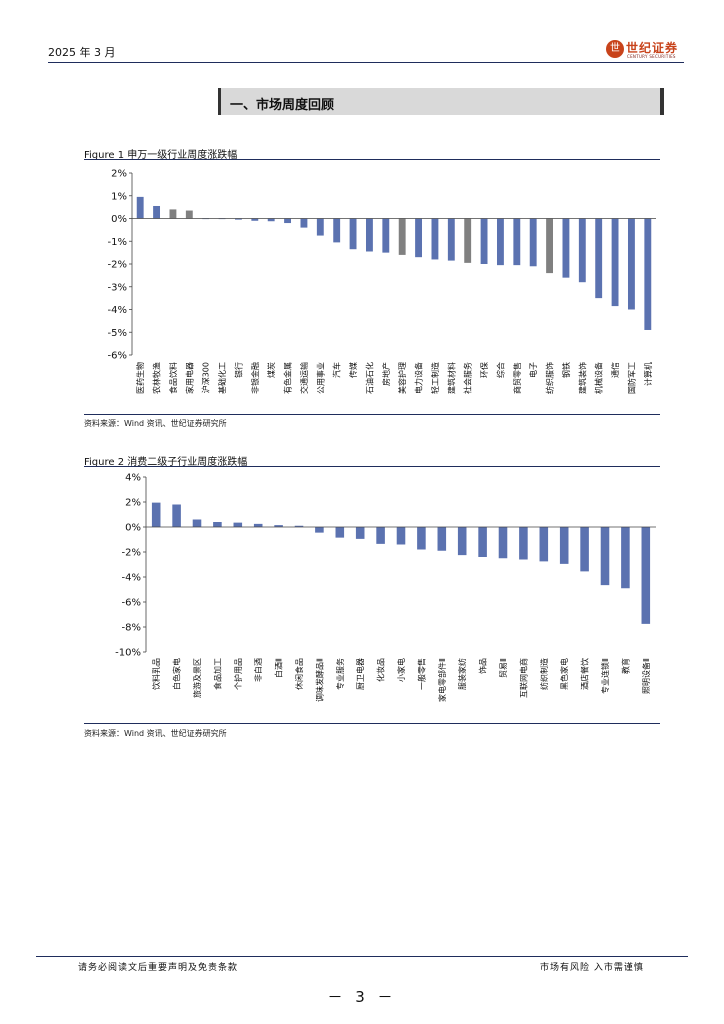 The image size is (724, 1024). What do you see at coordinates (117, 287) in the screenshot?
I see `y-tick-label: -3%` at bounding box center [117, 287].